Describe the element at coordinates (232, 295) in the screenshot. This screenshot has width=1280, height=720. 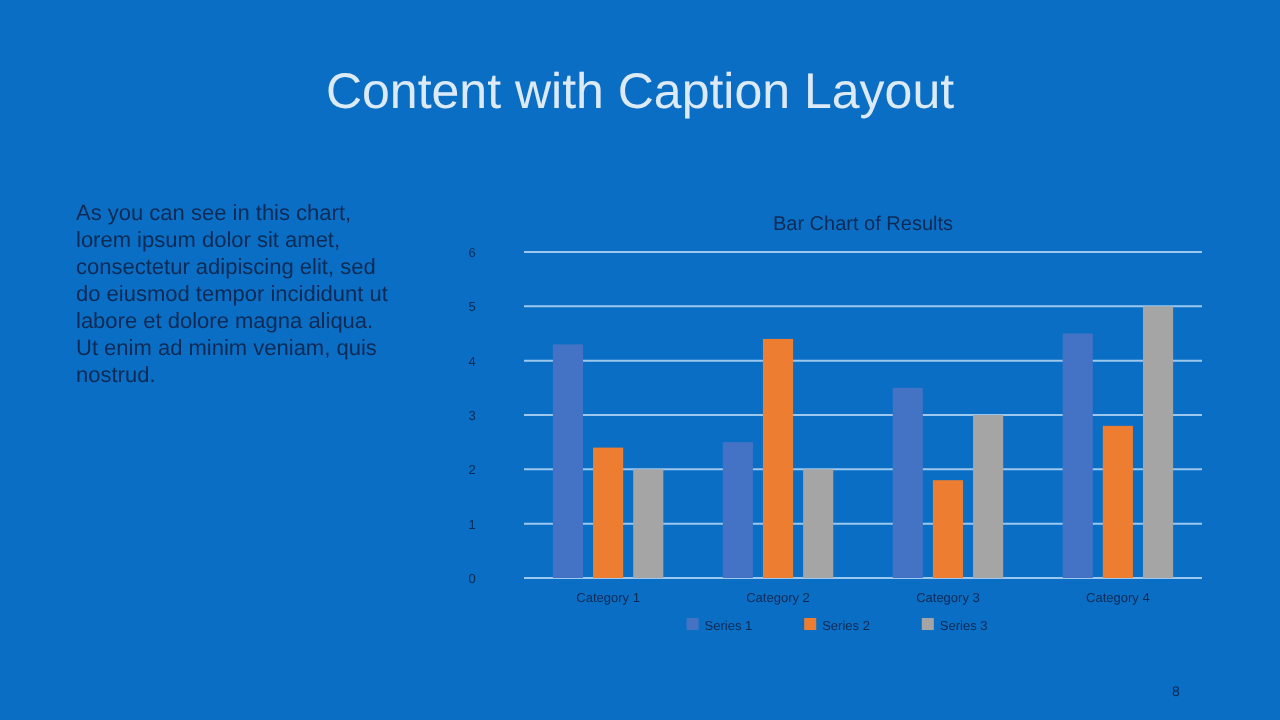
I see `text: As you can see in this chart, lorem ipsum dolor sit amet, consectetur adipiscing elit, sed do eiusmod tempor incididunt ut labore et dolore magna aliqua. Ut enim ad minim veniam, quis nostrud.` at that location.